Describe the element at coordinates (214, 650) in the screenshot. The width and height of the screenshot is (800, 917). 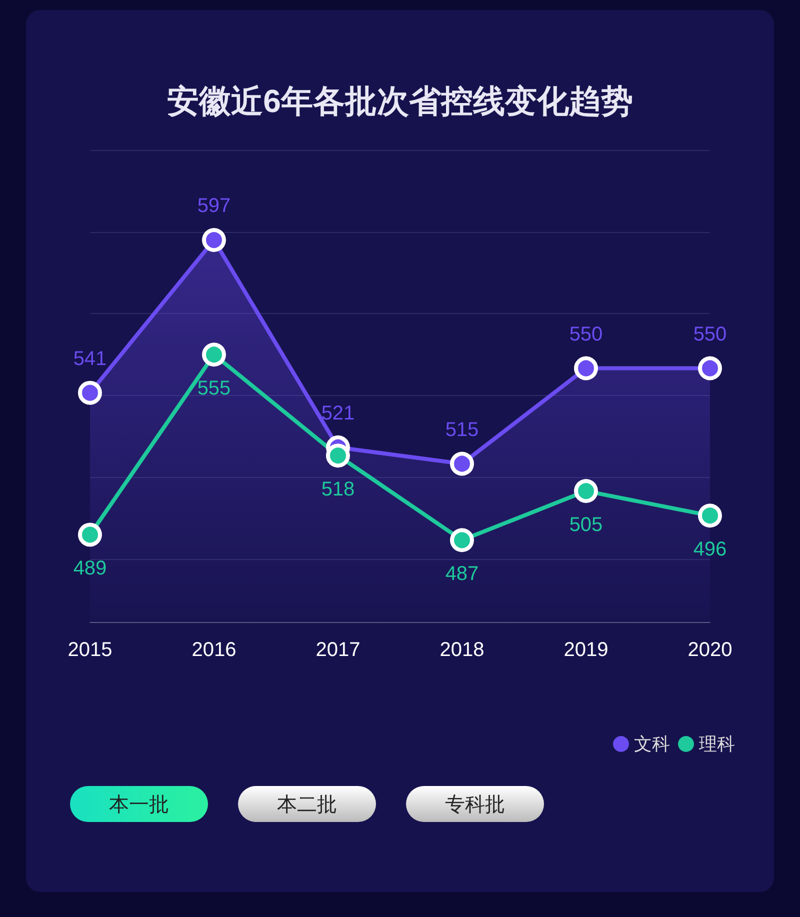
I see `x-tick-label: 2016` at that location.